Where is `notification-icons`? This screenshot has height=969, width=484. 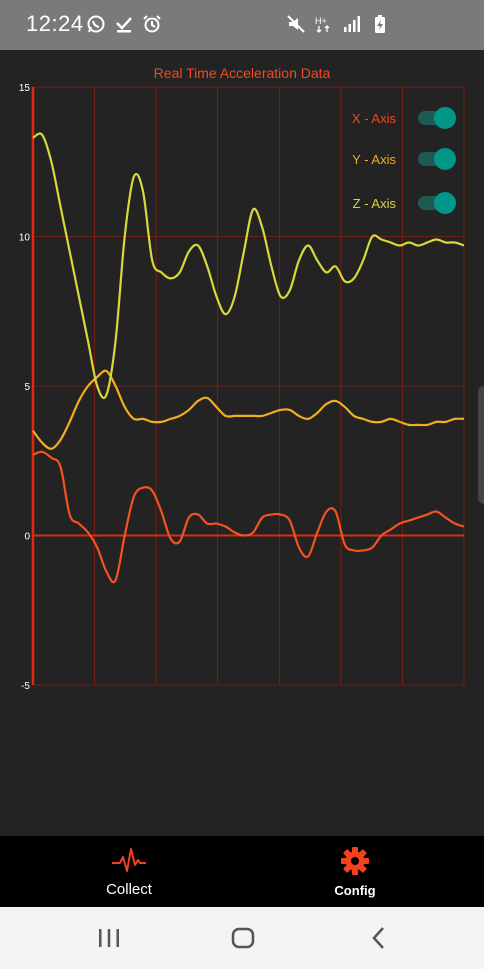
notification-icons is located at coordinates (124, 24).